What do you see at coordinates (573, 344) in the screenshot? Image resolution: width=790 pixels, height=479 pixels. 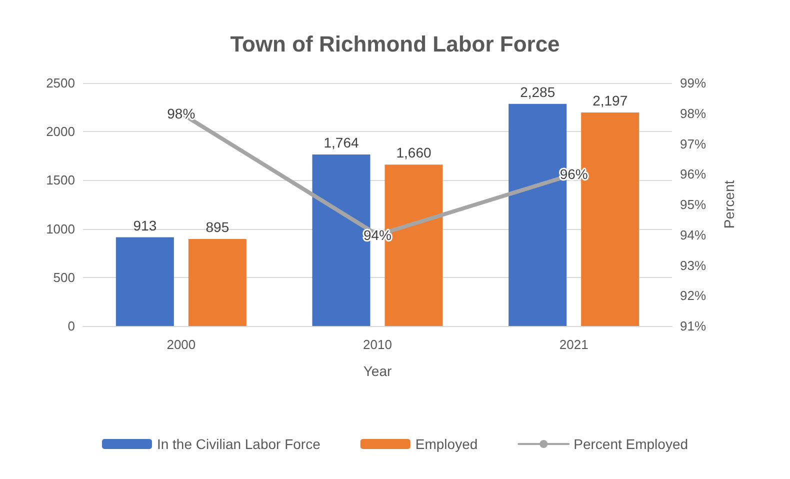 I see `x-tick-label: 2021` at bounding box center [573, 344].